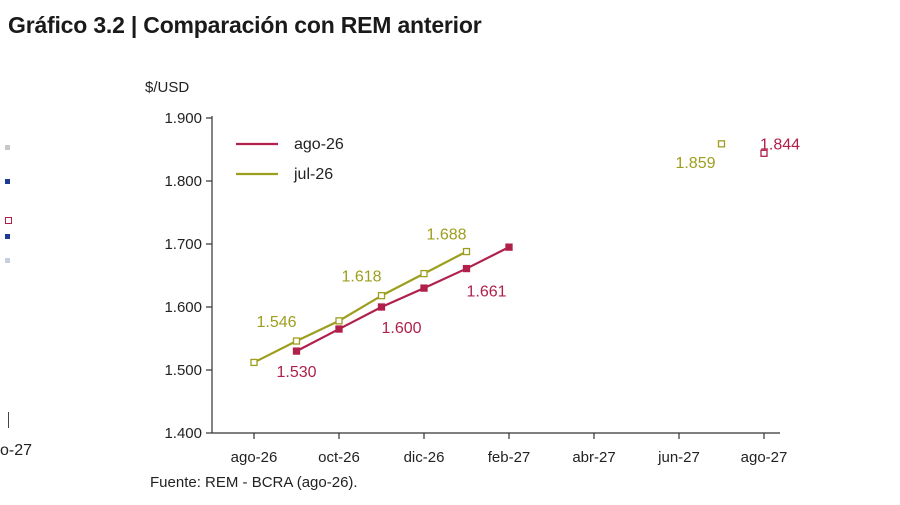 The image size is (900, 505). Describe the element at coordinates (167, 87) in the screenshot. I see `y-axis-label: $/USD` at that location.